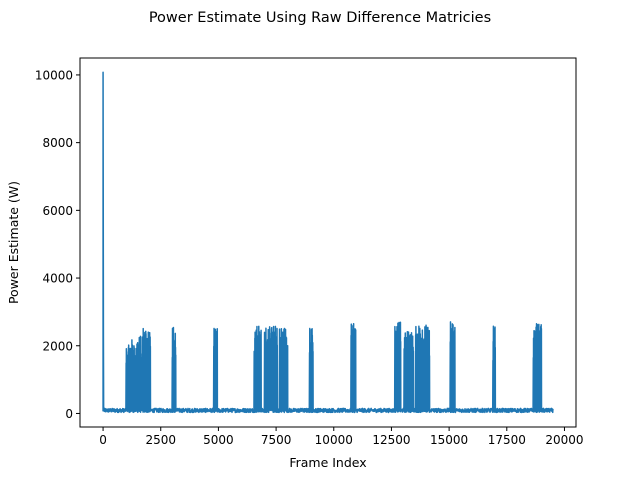  I want to click on y-axis-ticks: 0 2000 4000 6000 8000 10000, so click(57, 244).